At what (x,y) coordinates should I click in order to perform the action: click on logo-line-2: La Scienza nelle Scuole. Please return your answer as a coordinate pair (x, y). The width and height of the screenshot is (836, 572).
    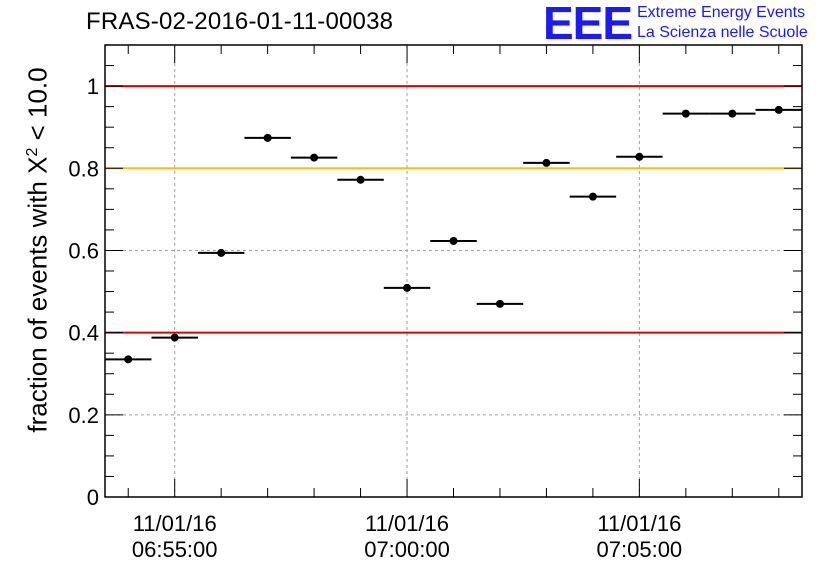
    Looking at the image, I should click on (722, 32).